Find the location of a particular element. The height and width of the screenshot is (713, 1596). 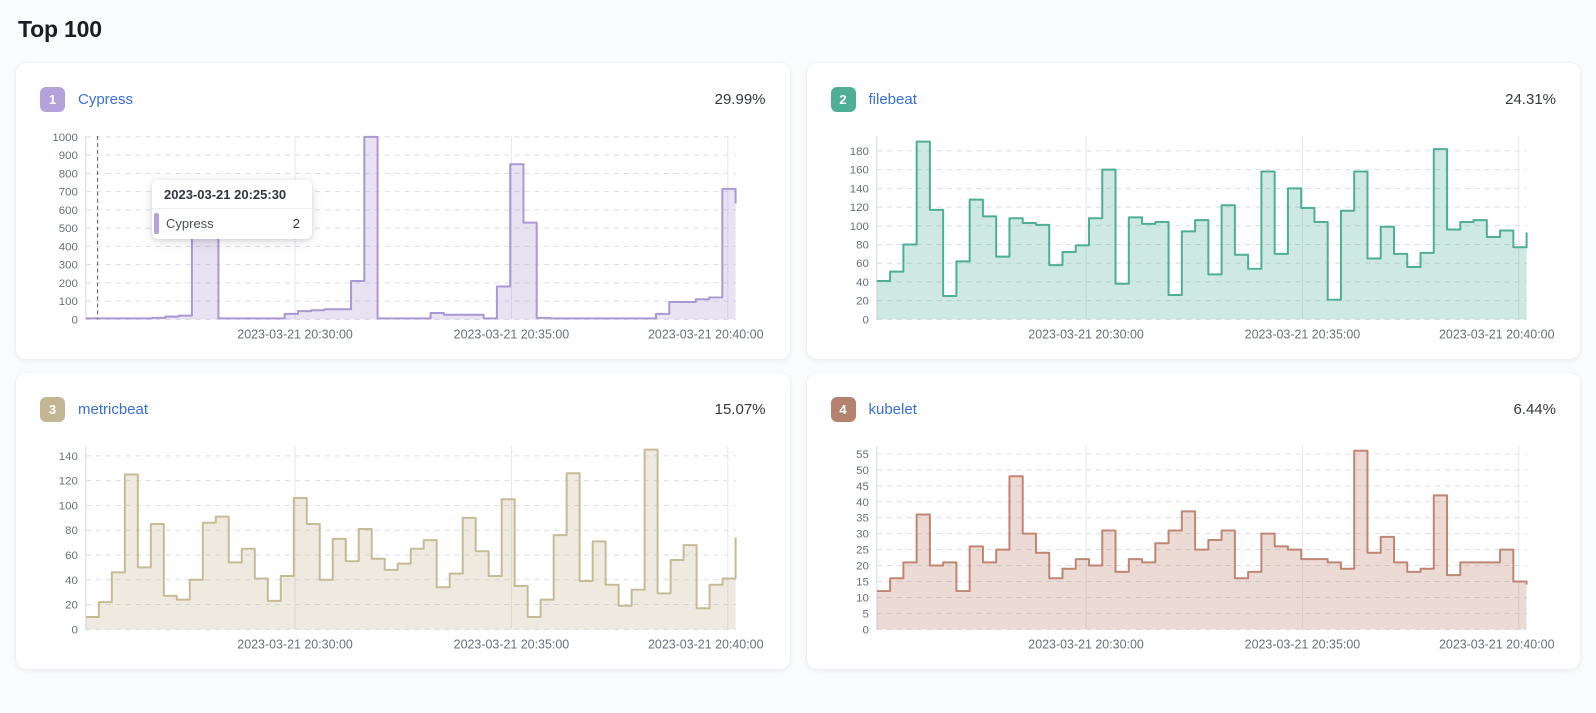

svg-text: 30 is located at coordinates (862, 535).